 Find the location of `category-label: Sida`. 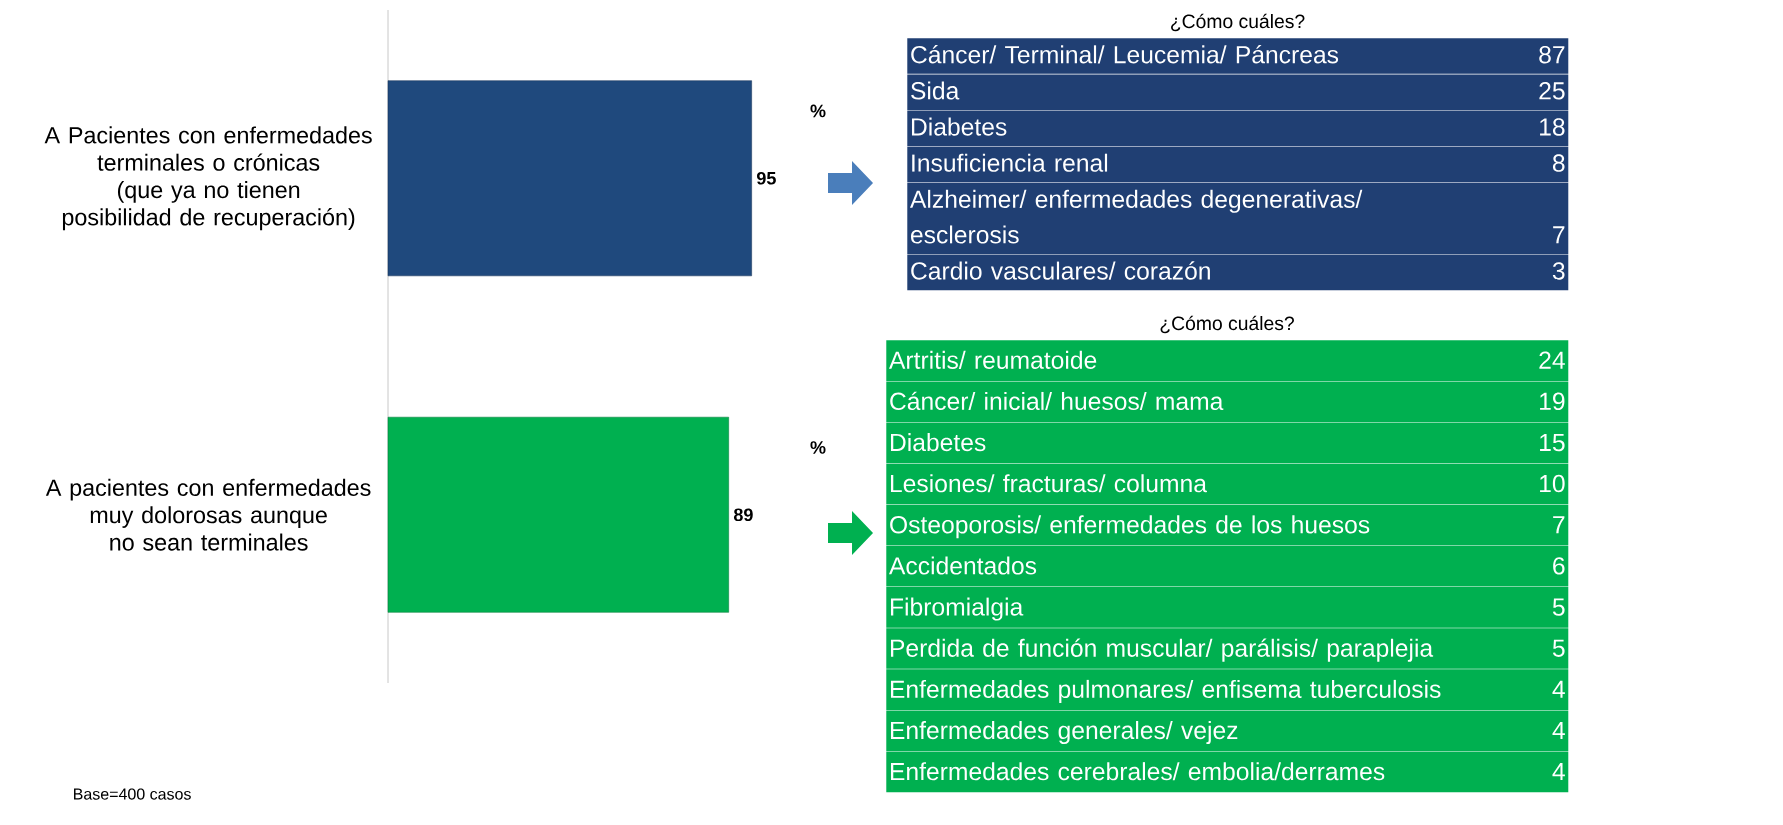

category-label: Sida is located at coordinates (935, 90).